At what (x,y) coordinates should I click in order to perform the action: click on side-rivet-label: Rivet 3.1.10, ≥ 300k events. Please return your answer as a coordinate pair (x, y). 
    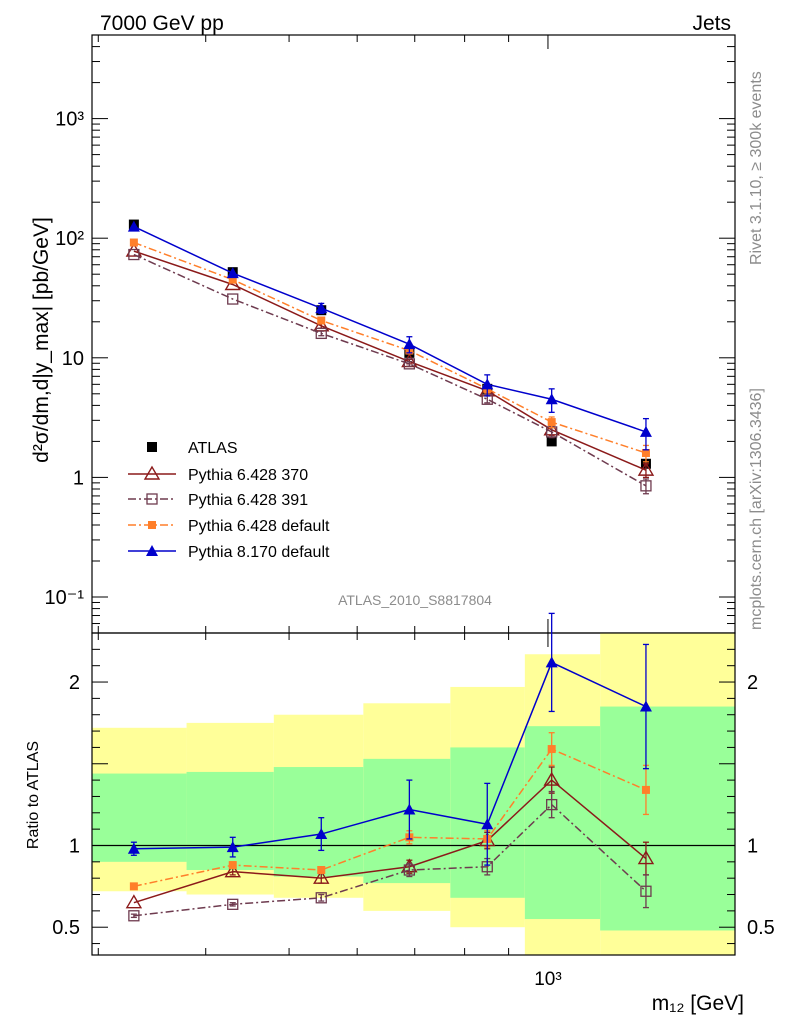
    Looking at the image, I should click on (756, 168).